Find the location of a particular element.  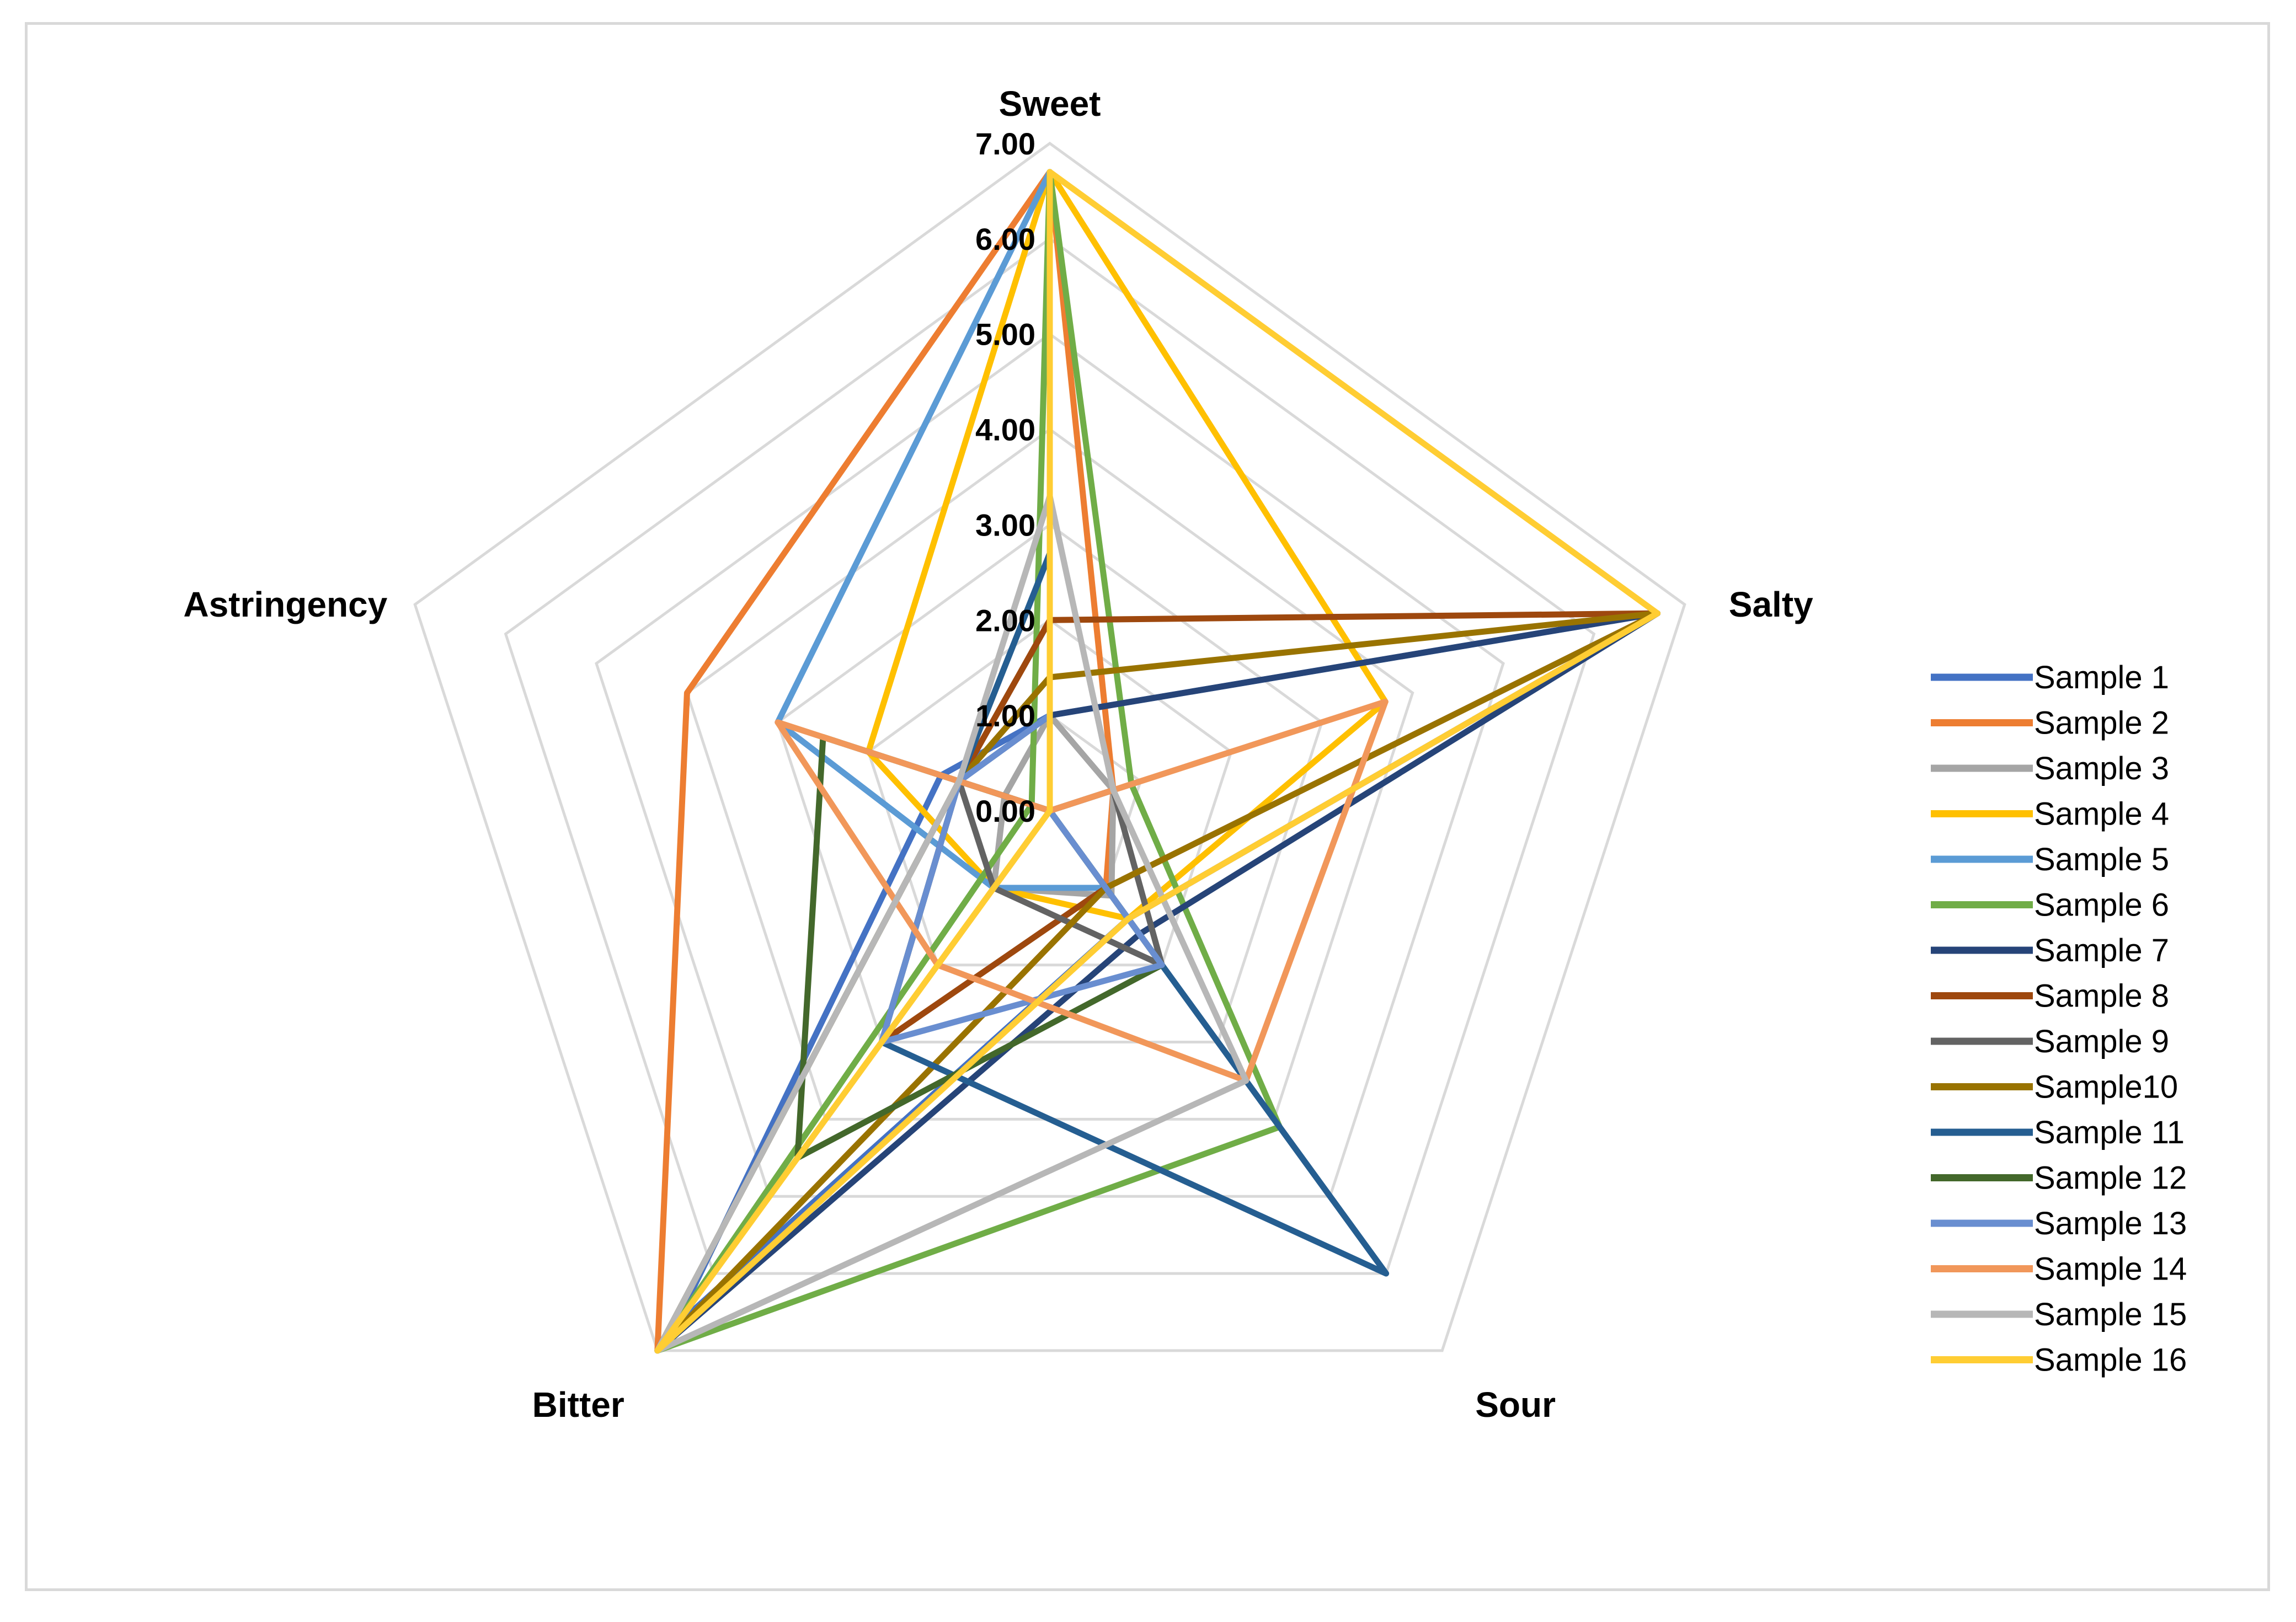

legend-label-5: Sample 5 is located at coordinates (2101, 859).